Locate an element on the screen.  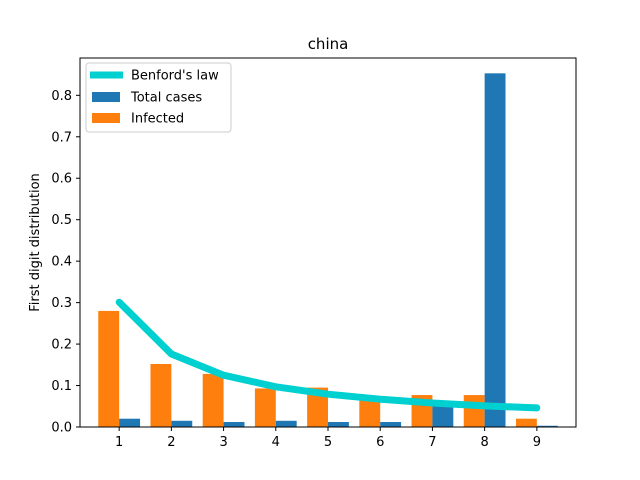
legend-swatch-total-cases is located at coordinates (106, 97).